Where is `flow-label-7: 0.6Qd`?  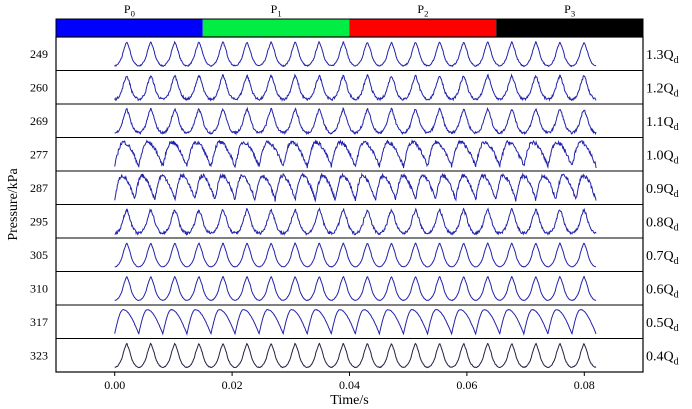
flow-label-7: 0.6Qd is located at coordinates (662, 291).